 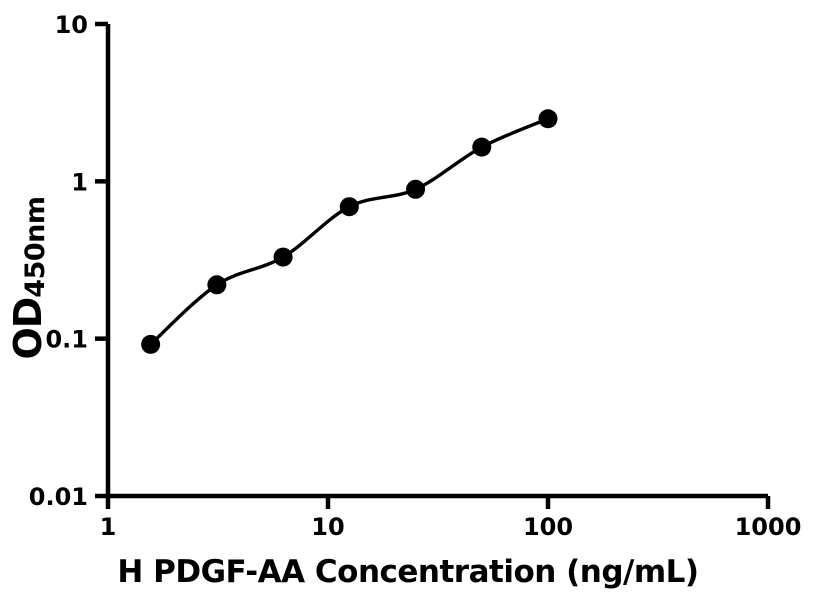 I want to click on y-tick-label: 10, so click(x=71, y=25).